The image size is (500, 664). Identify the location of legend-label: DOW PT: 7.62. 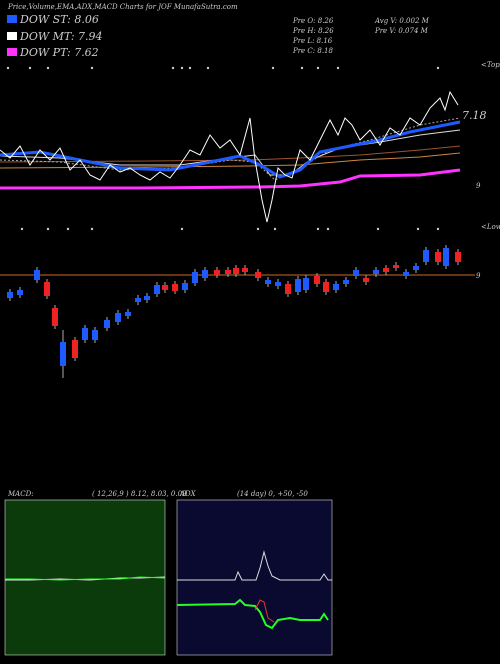
(59, 52).